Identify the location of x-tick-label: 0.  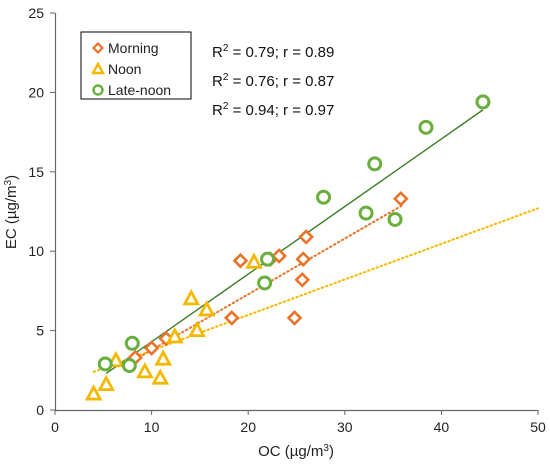
(55, 427).